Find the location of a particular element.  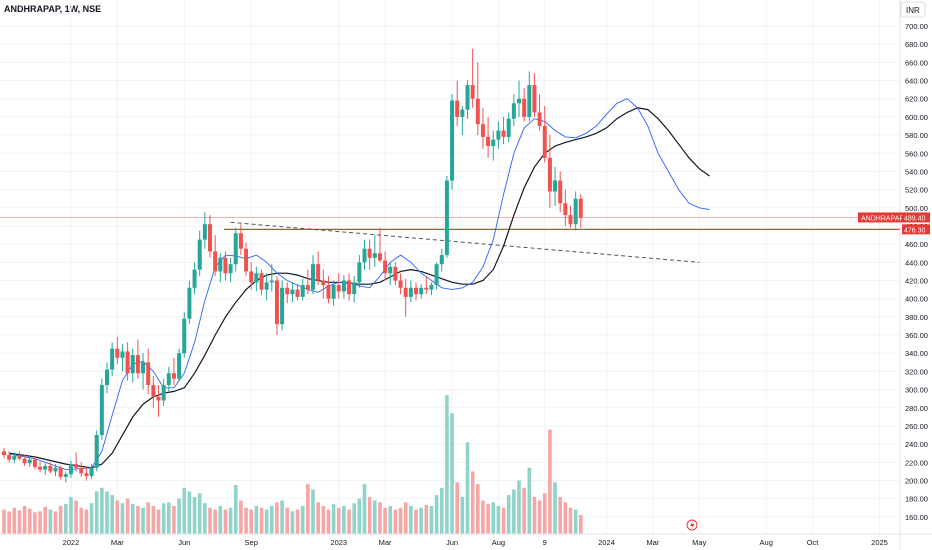

symbol-tag is located at coordinates (880, 217).